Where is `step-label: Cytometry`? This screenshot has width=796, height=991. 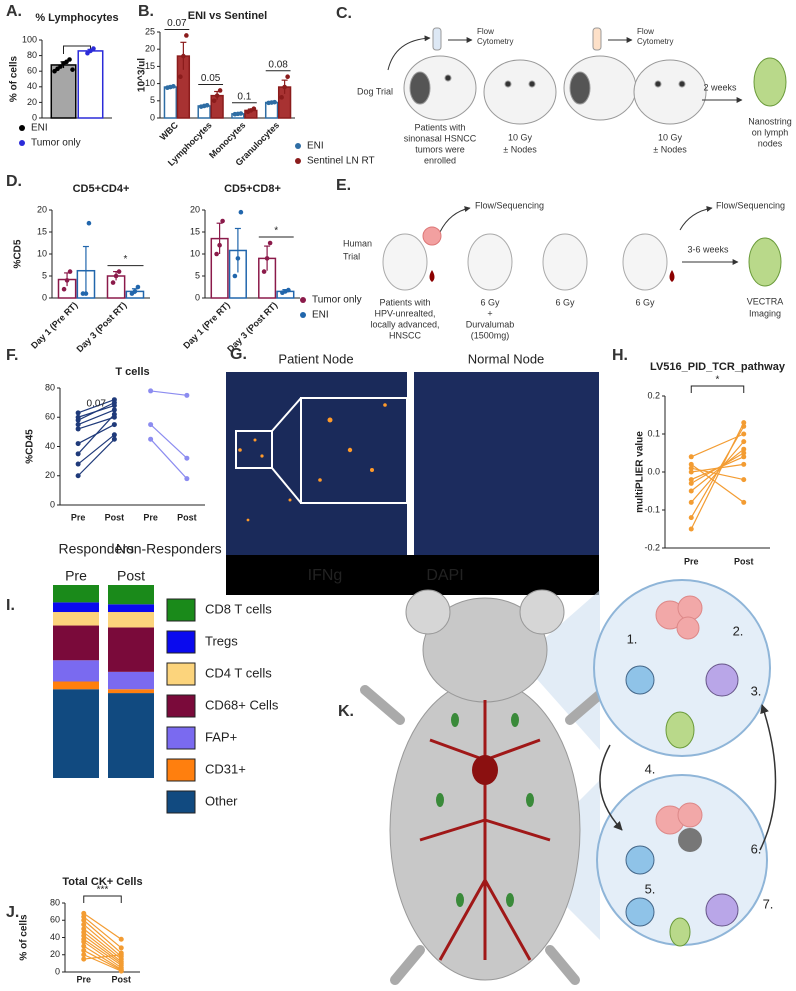 step-label: Cytometry is located at coordinates (495, 41).